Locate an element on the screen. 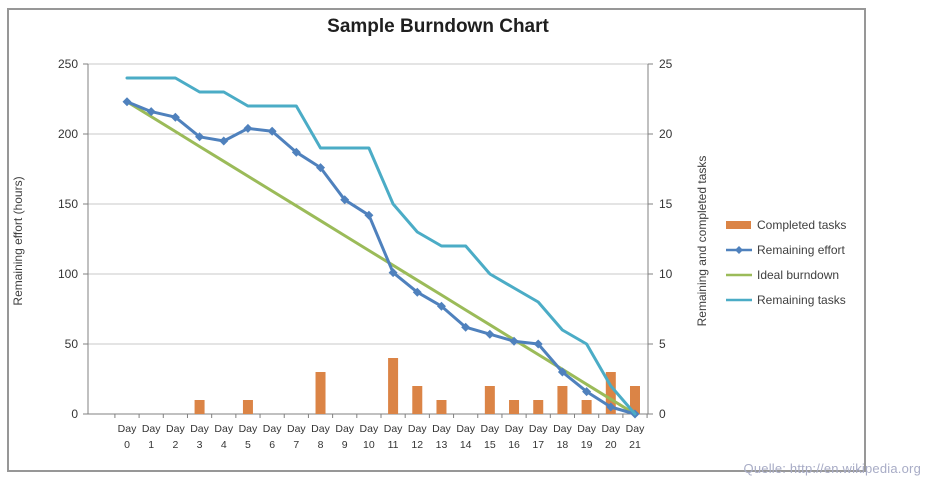 Image resolution: width=926 pixels, height=492 pixels. x-category-label: 17 is located at coordinates (538, 445).